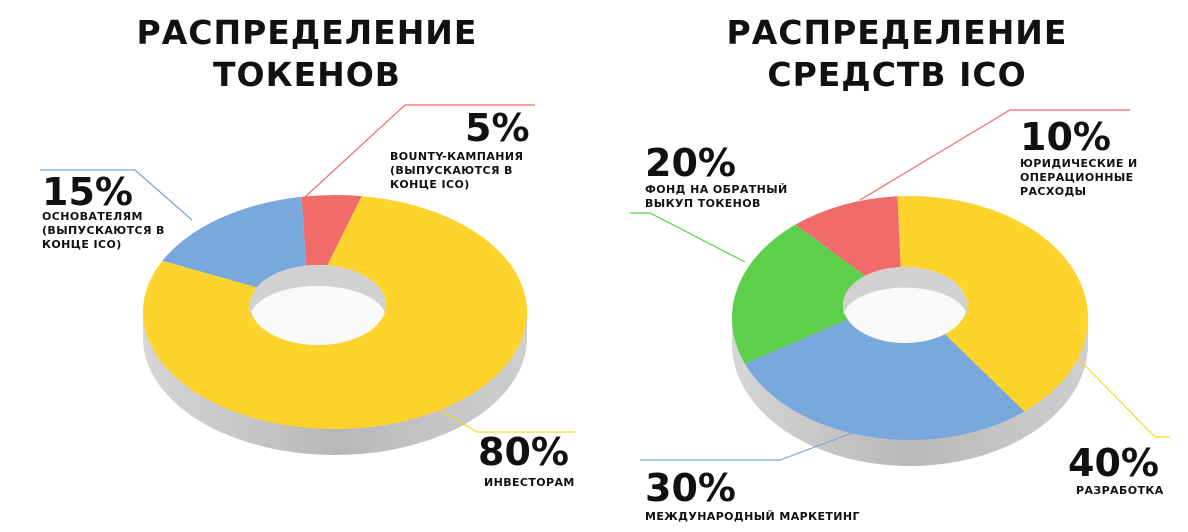 The width and height of the screenshot is (1188, 532). I want to click on value-label: 5%, so click(497, 128).